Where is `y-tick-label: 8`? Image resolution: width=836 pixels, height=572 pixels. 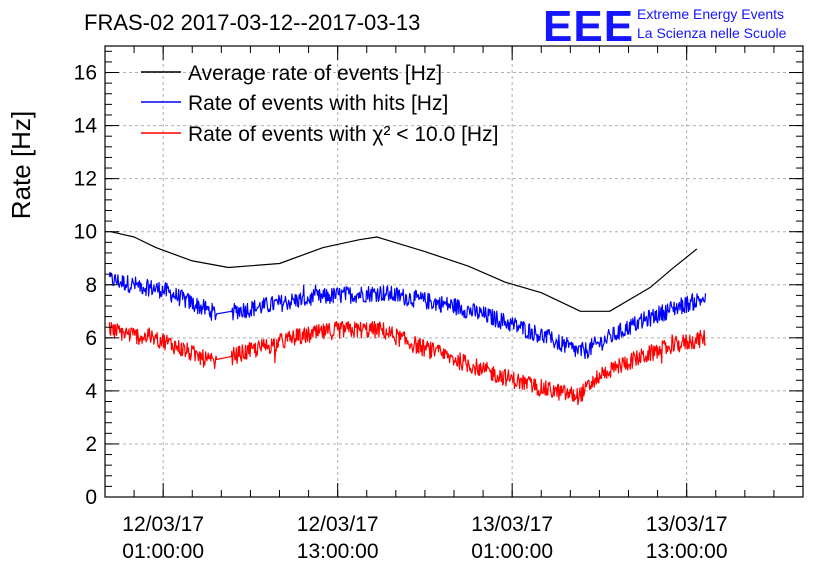
y-tick-label: 8 is located at coordinates (91, 285).